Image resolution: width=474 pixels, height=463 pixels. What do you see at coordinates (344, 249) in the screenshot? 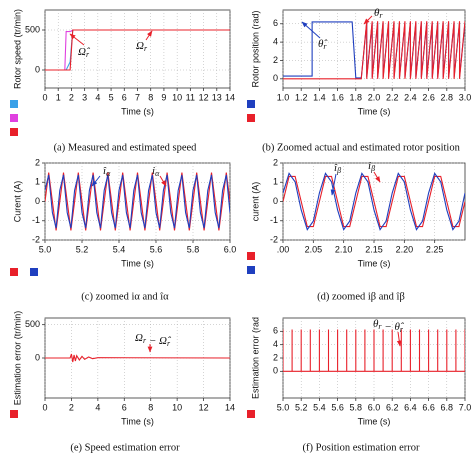
I see `x-tick-label: 2.10` at bounding box center [344, 249].